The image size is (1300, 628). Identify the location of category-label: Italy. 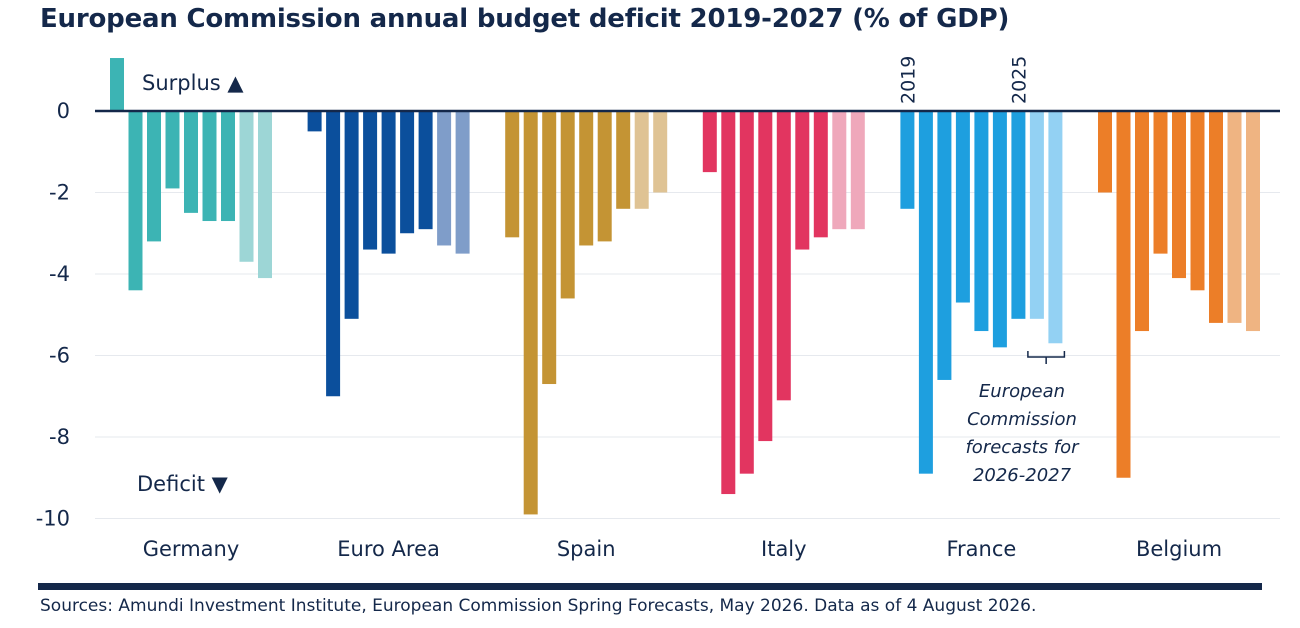
(784, 549).